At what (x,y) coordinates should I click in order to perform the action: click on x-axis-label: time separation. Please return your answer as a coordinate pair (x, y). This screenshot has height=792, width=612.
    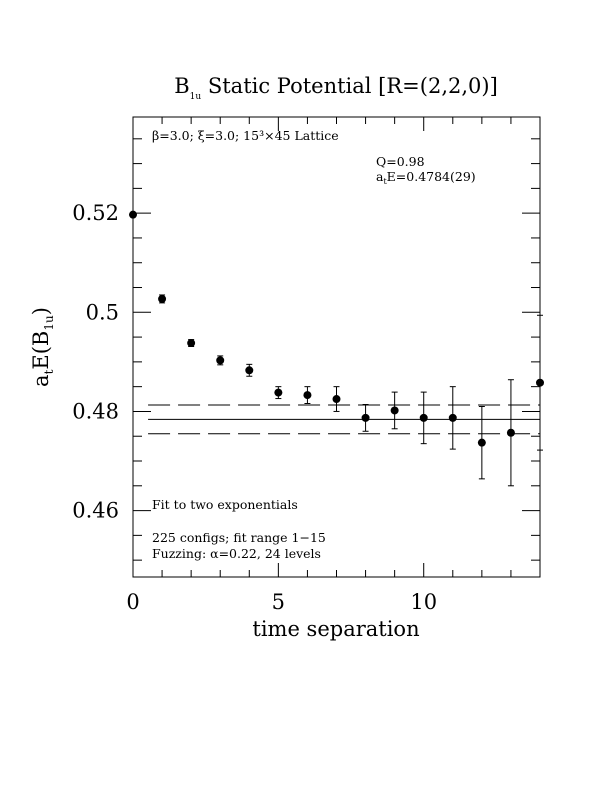
    Looking at the image, I should click on (335, 629).